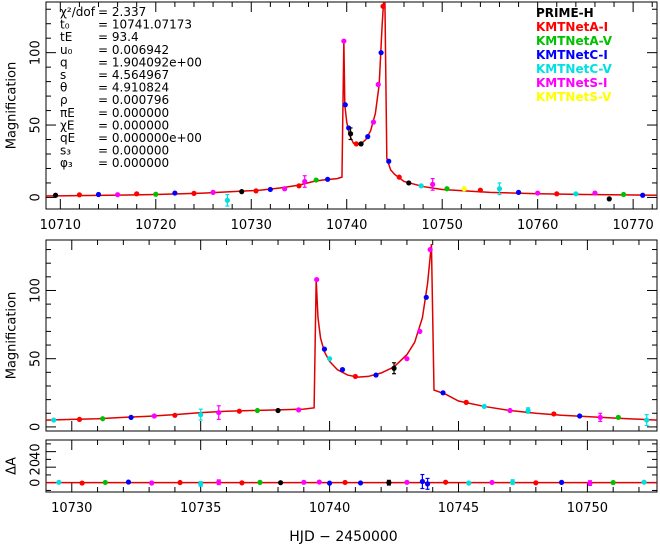  Describe the element at coordinates (71, 508) in the screenshot. I see `x-tick-label: 10730` at that location.